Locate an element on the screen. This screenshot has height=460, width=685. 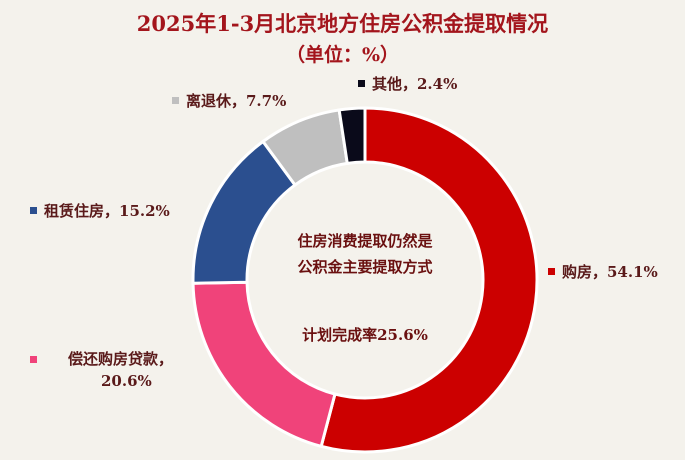
label-qita: 其他，2.4% is located at coordinates (414, 84).